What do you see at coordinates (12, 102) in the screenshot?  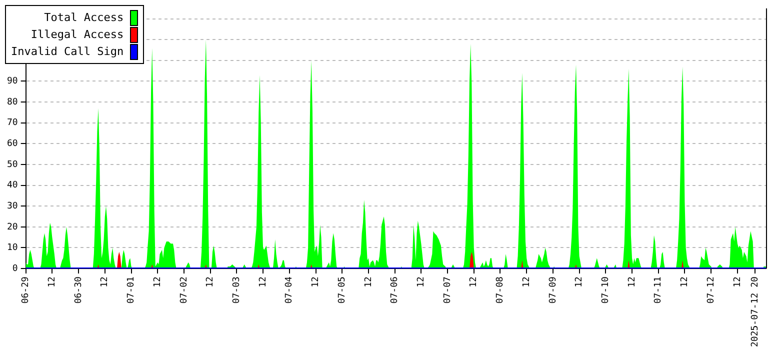 I see `y-tick-label: 80` at bounding box center [12, 102].